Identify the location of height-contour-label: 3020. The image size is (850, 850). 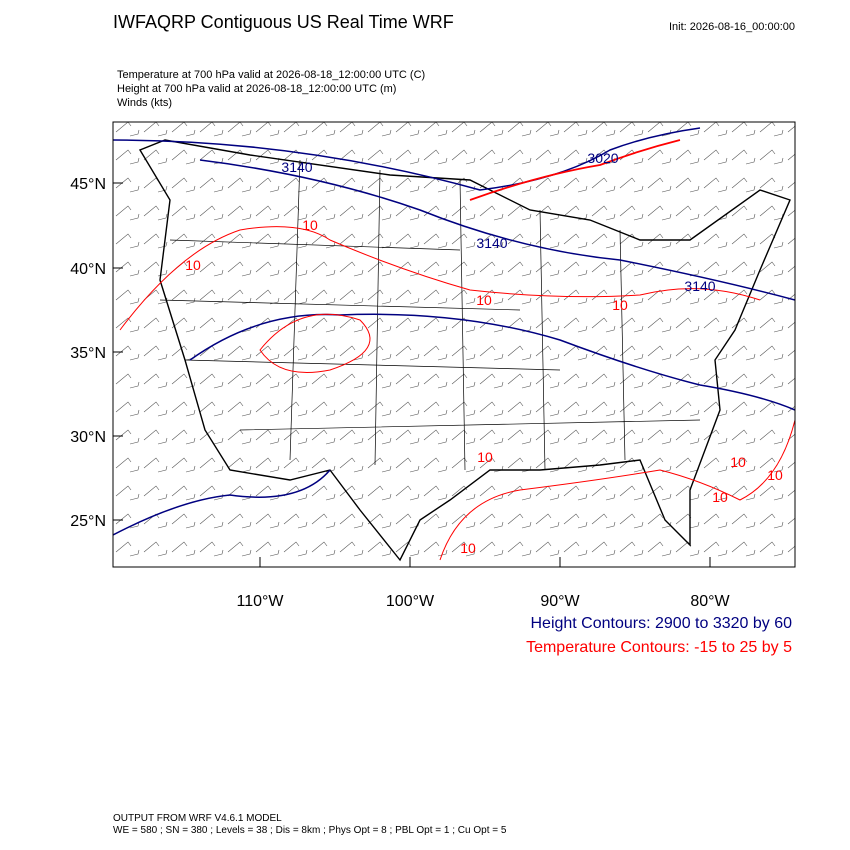
(602, 158).